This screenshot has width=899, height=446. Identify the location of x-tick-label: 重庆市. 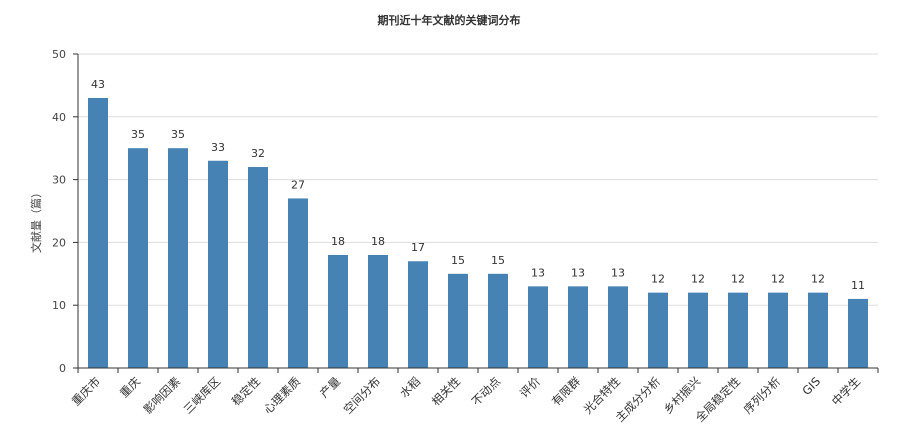
(86, 391).